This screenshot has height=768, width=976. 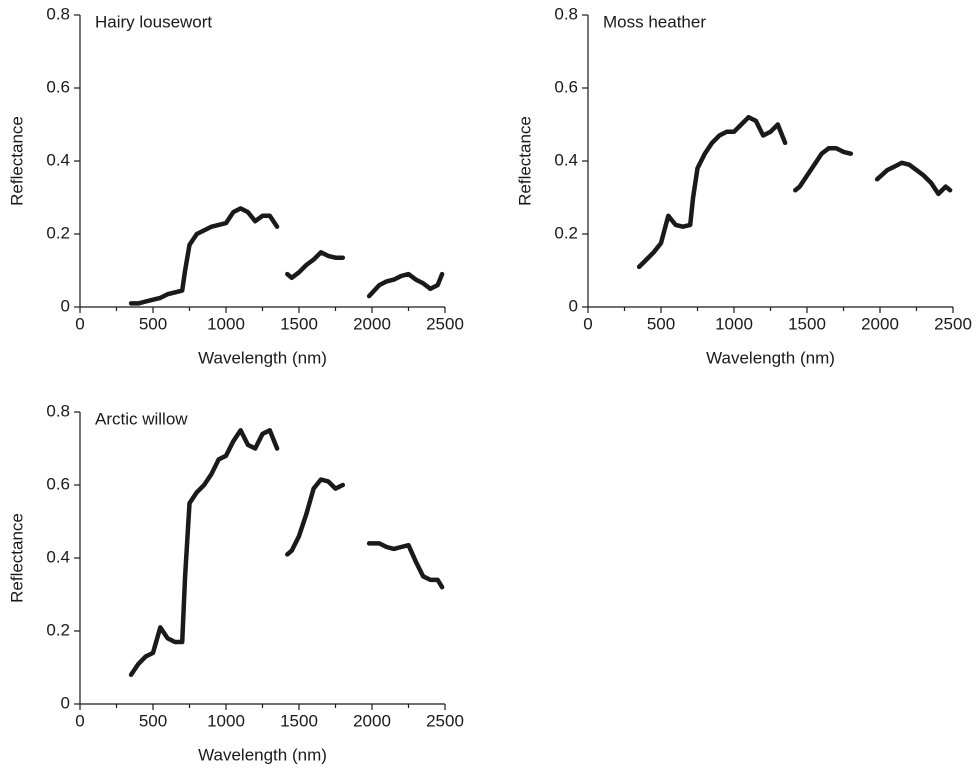 What do you see at coordinates (654, 21) in the screenshot?
I see `panel-title: Moss heather` at bounding box center [654, 21].